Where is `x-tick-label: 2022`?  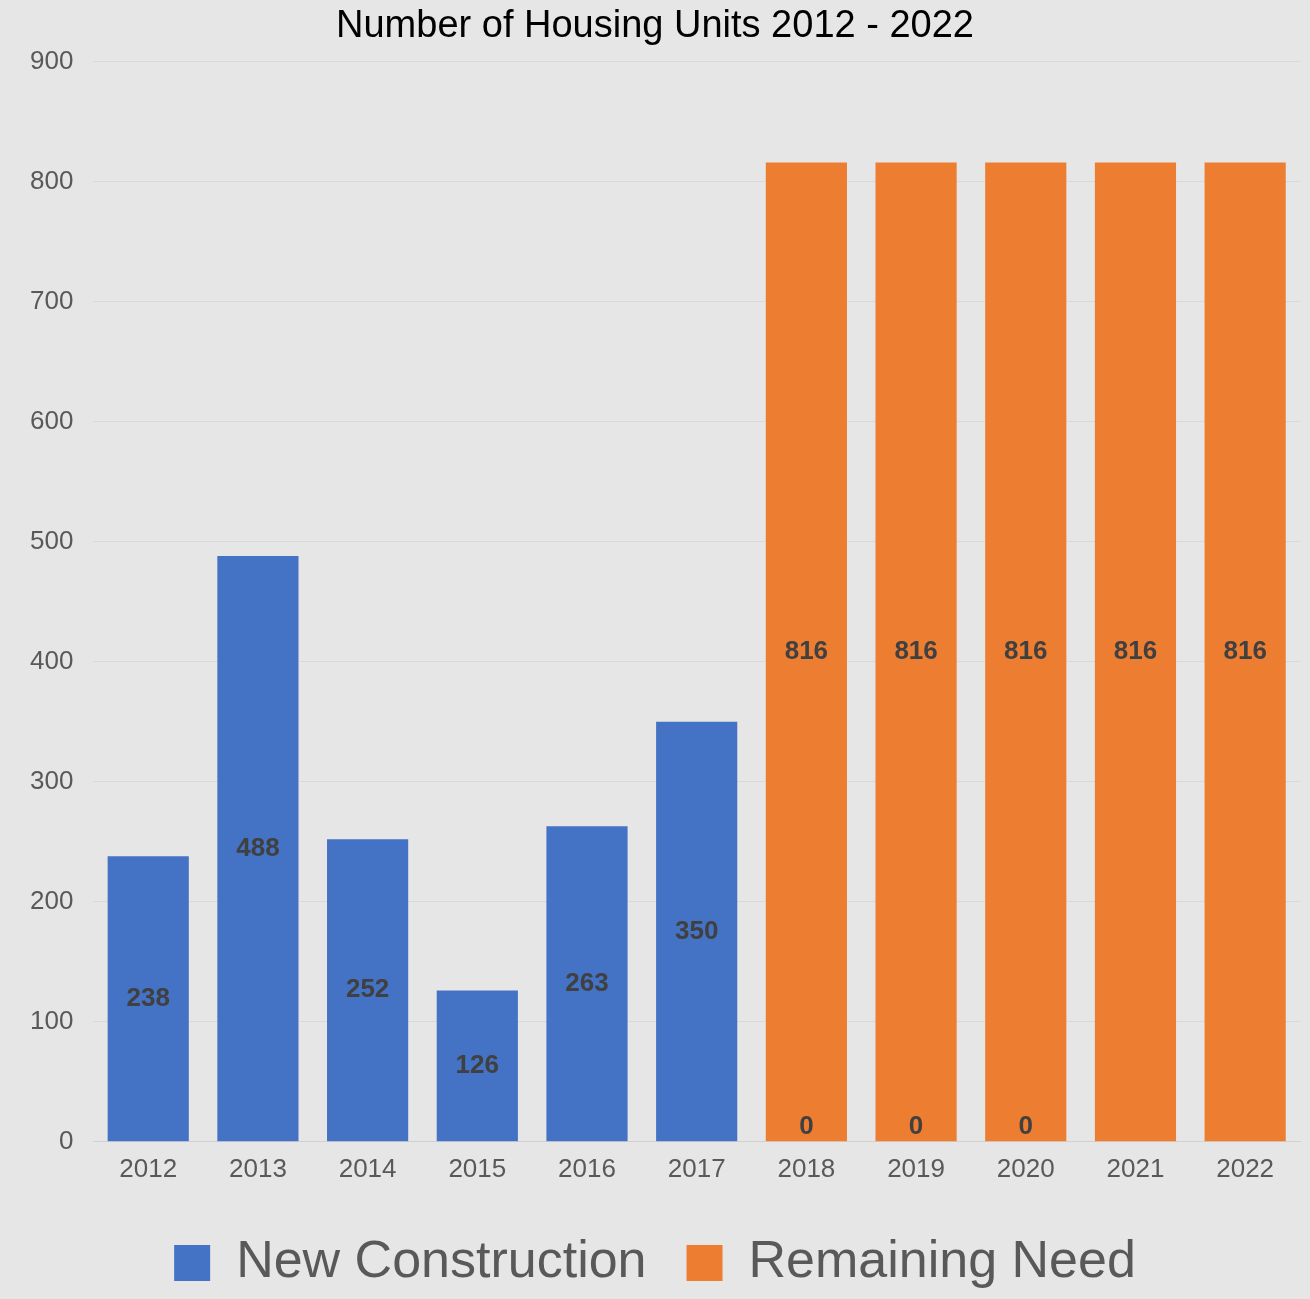
x-tick-label: 2022 is located at coordinates (1245, 1167).